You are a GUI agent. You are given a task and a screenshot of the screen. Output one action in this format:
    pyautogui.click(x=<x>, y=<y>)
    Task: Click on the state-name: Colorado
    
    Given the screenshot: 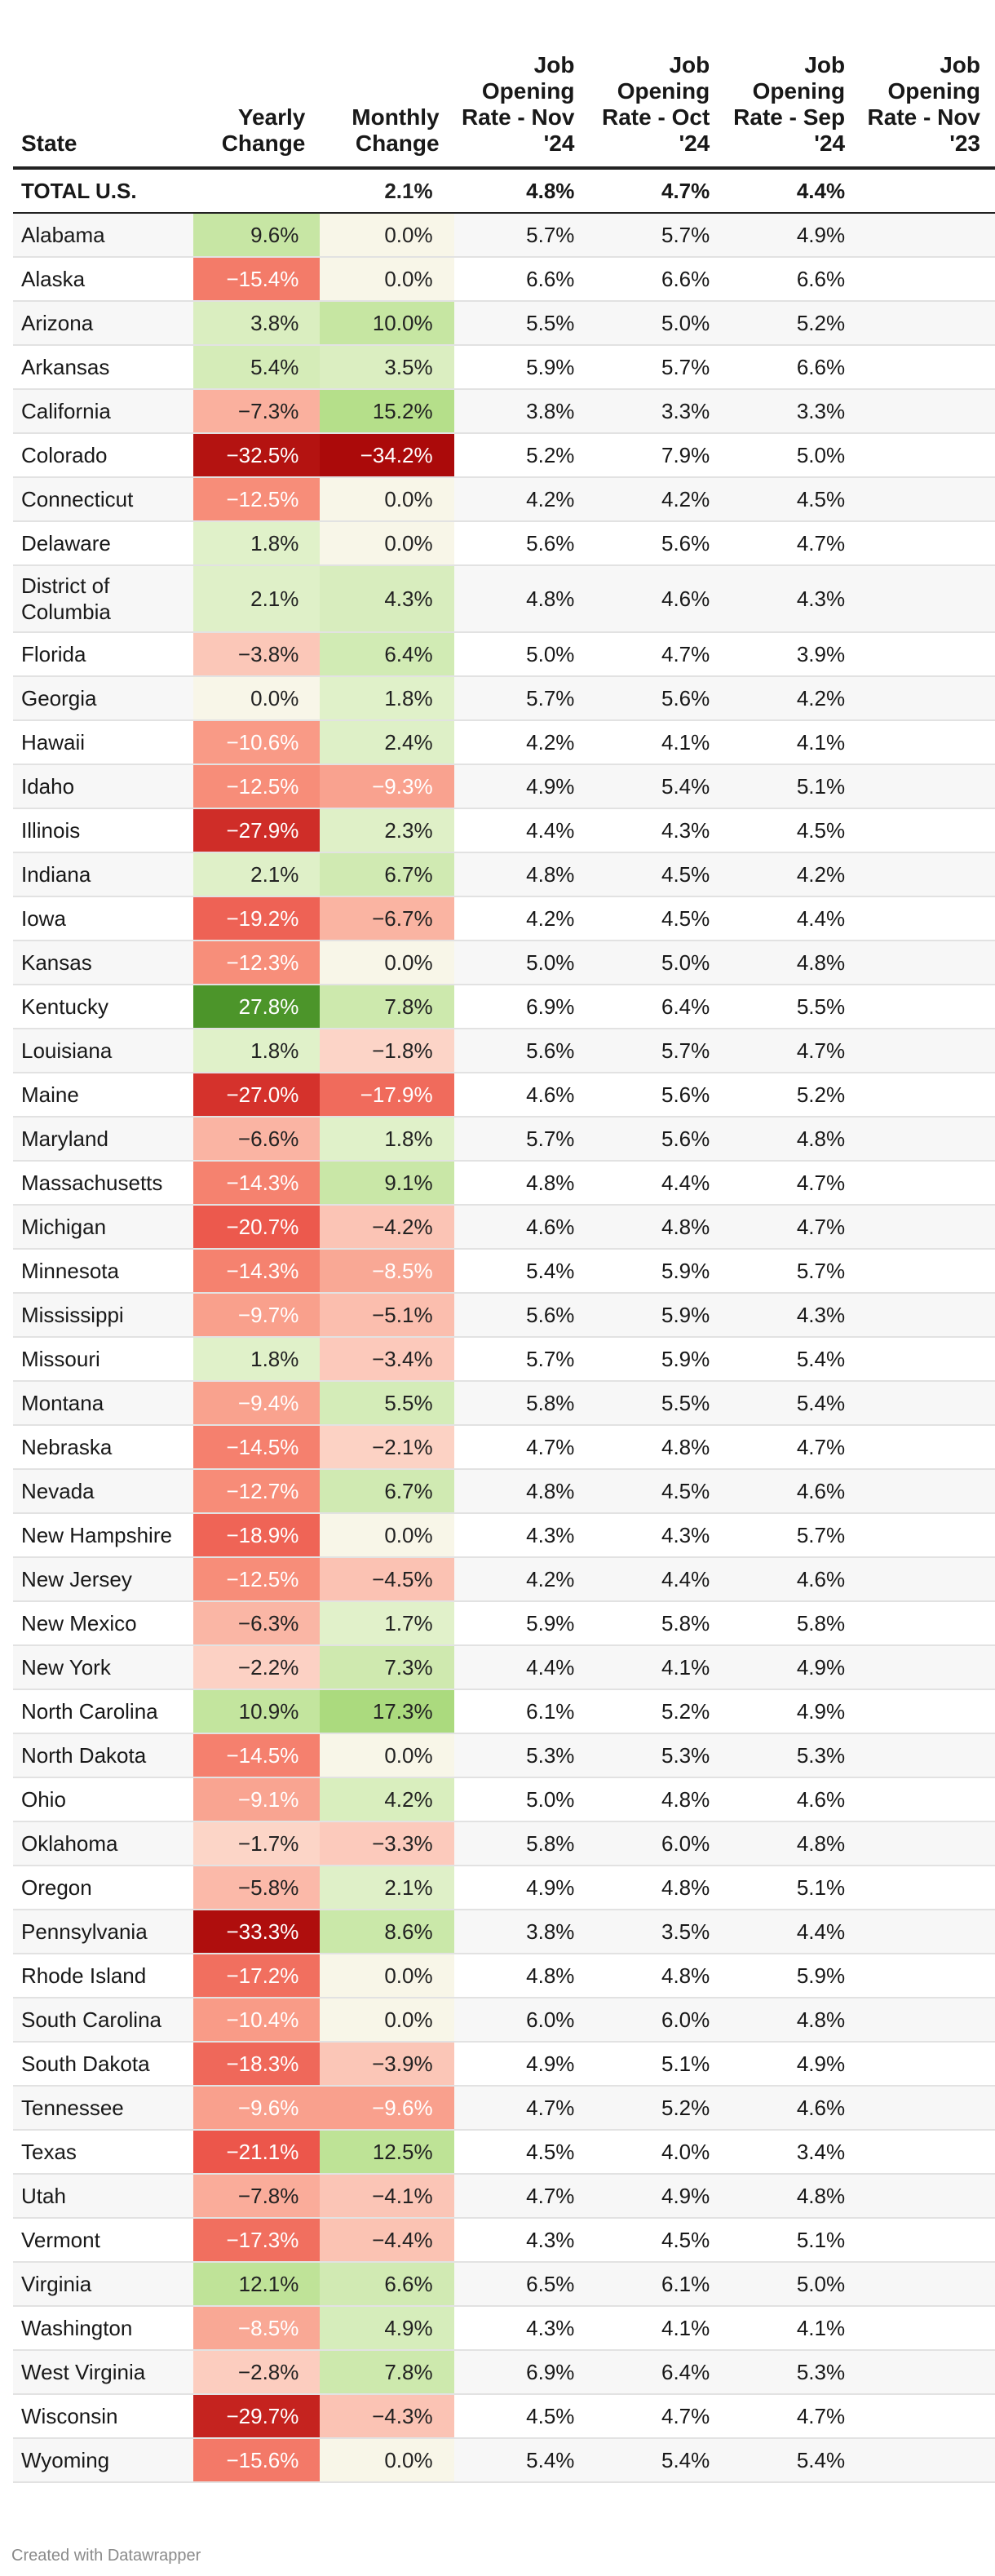 What is the action you would take?
    pyautogui.click(x=103, y=455)
    